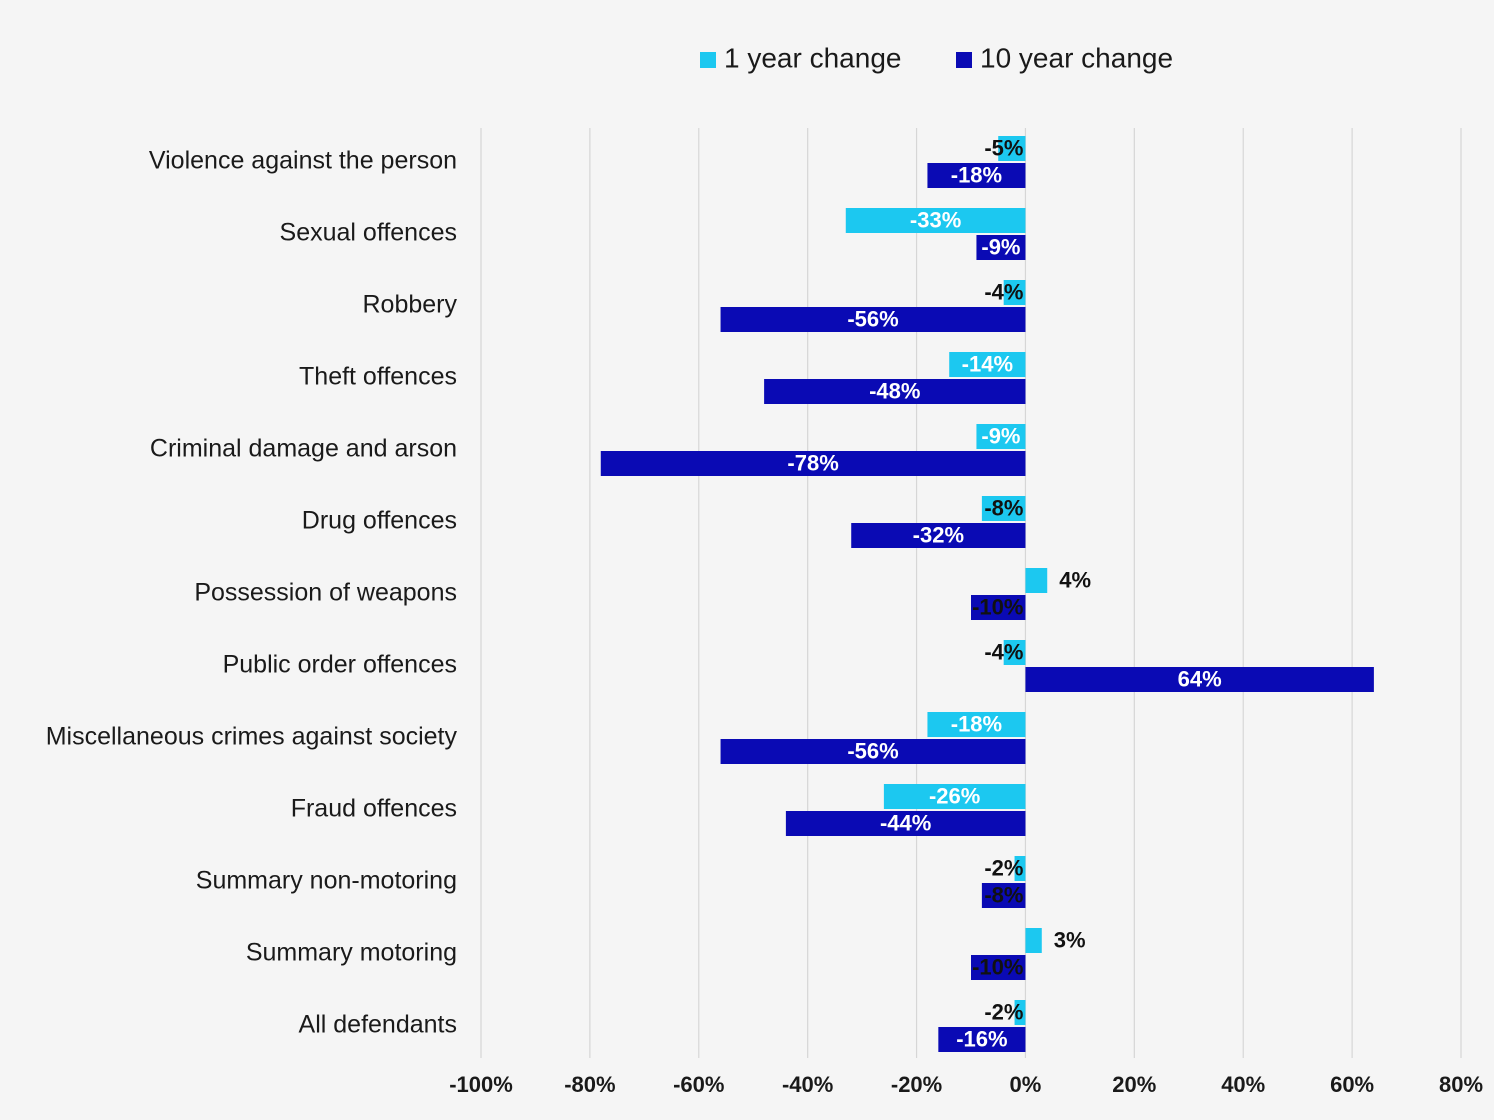 The image size is (1494, 1120). I want to click on legend: 1 year change 10 year change, so click(936, 57).